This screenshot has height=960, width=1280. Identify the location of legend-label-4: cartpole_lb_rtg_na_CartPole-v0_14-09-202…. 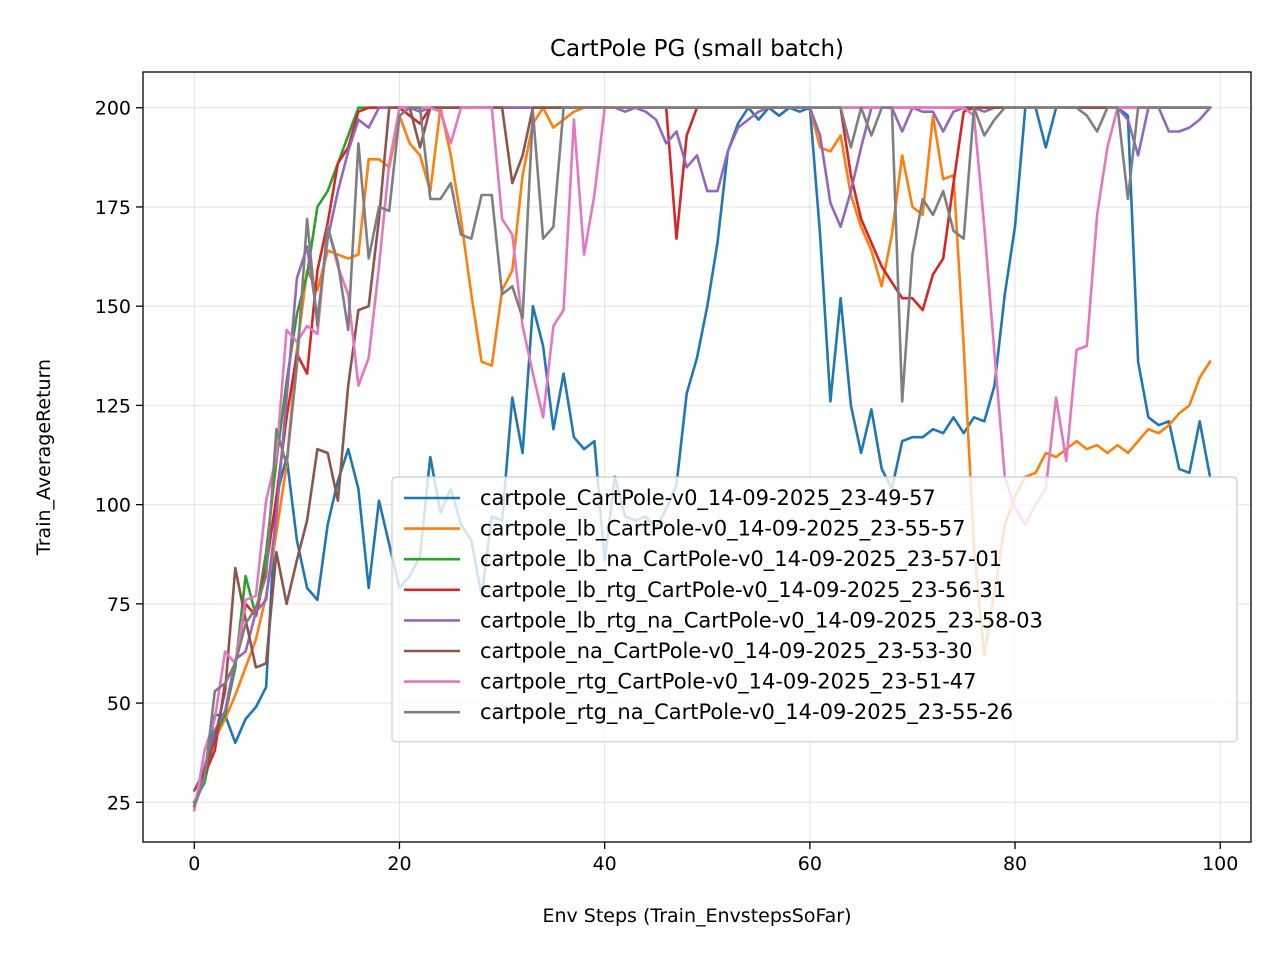
(761, 620).